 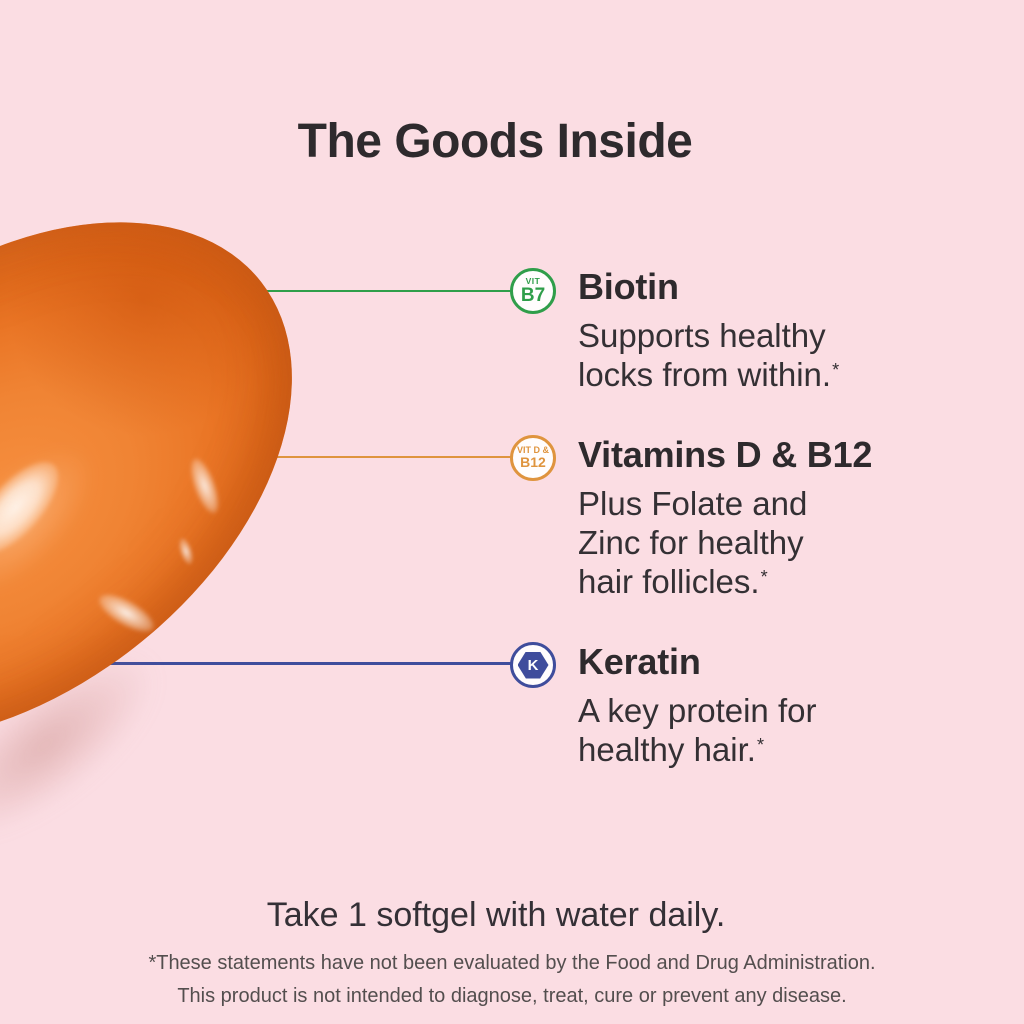 I want to click on keratin-badge-icon: K, so click(x=533, y=665).